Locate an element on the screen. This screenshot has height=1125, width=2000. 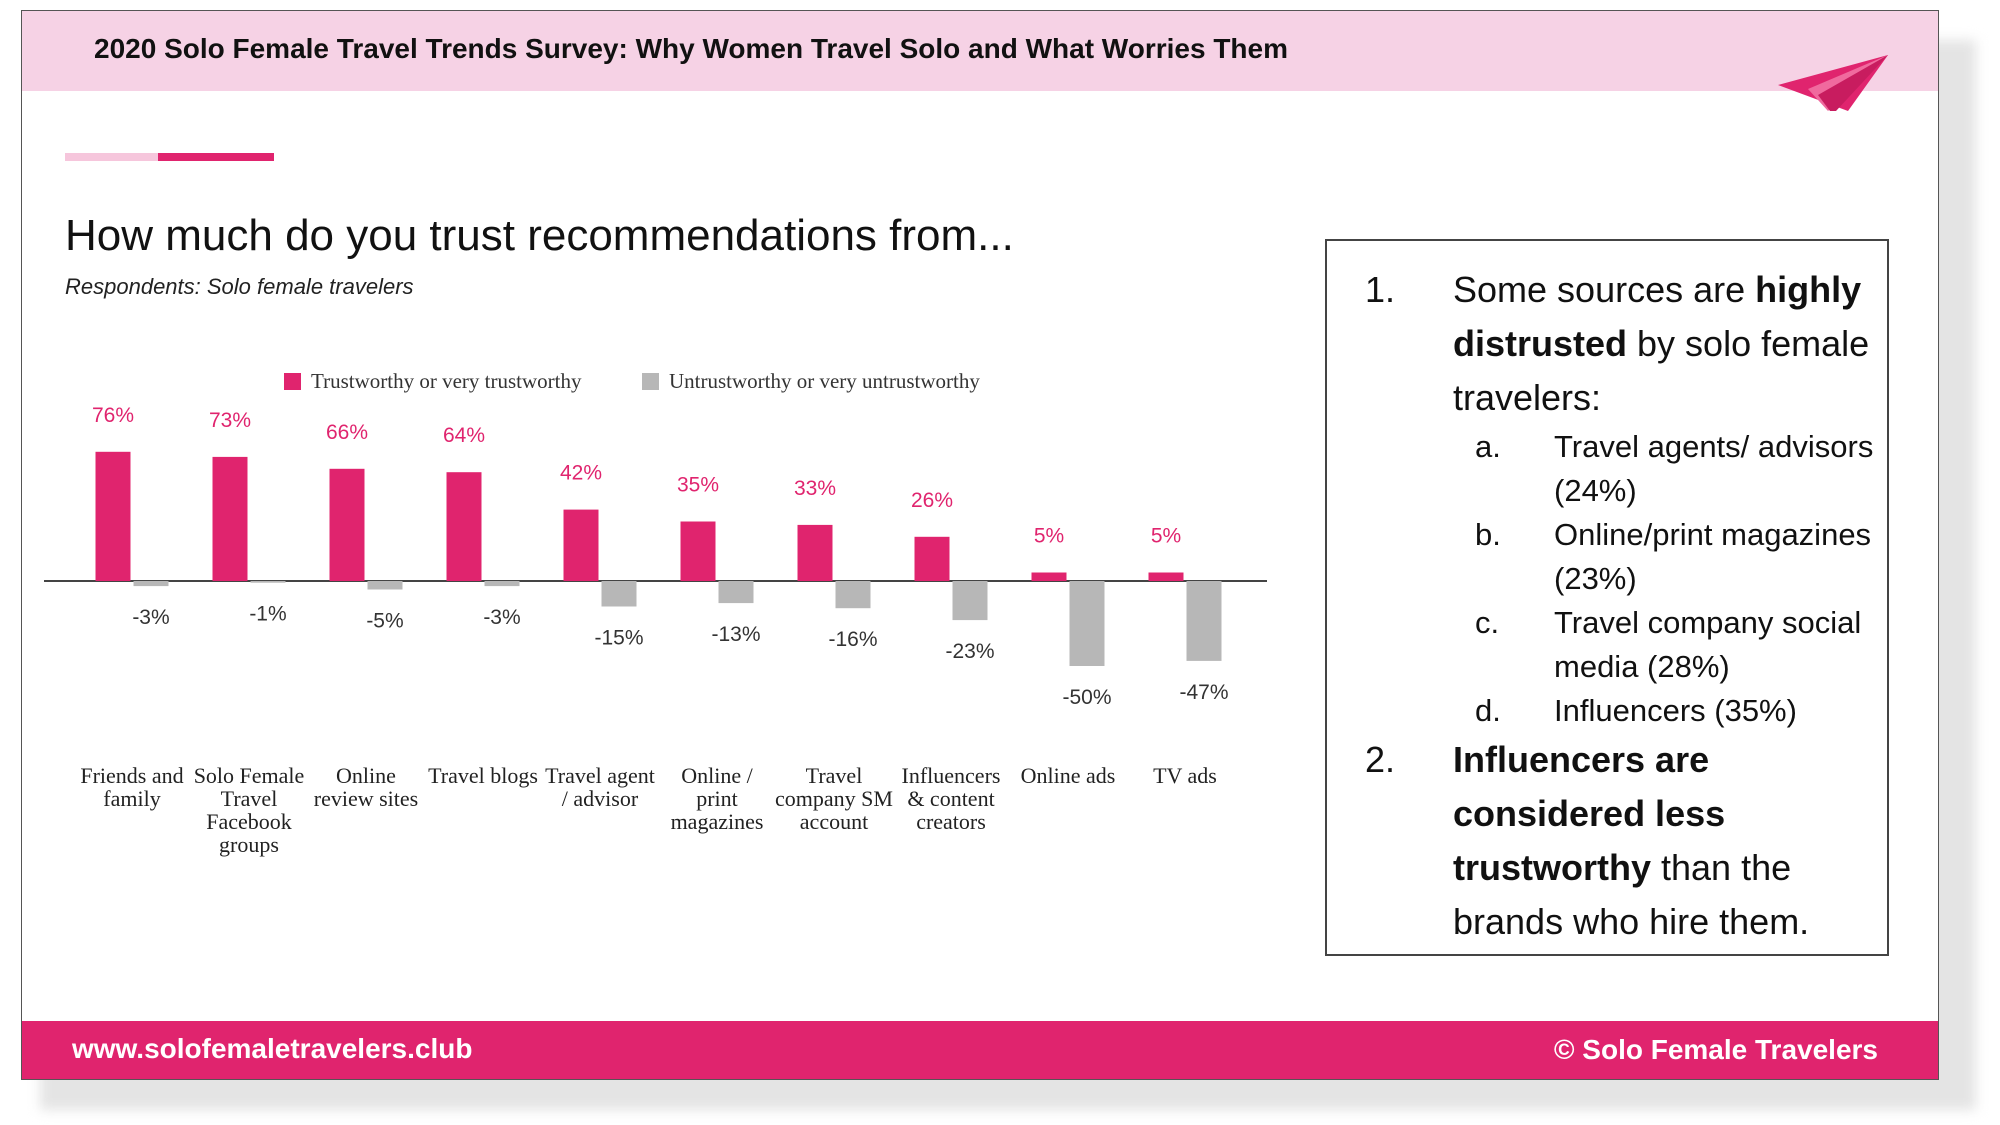
sub-marker: d. is located at coordinates (1488, 710).